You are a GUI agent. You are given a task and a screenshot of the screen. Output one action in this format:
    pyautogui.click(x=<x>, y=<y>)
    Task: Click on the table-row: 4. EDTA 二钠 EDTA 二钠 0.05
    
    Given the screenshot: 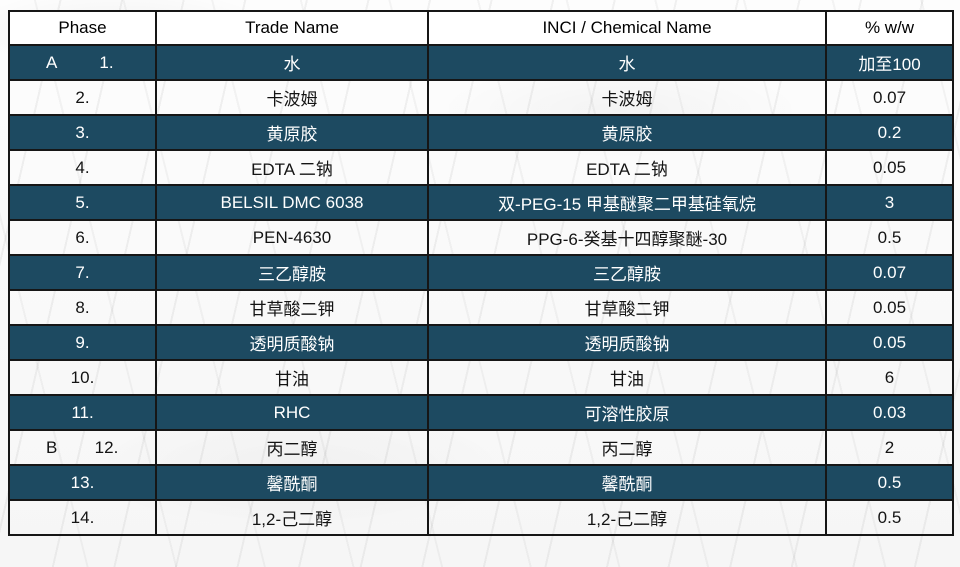 What is the action you would take?
    pyautogui.click(x=481, y=167)
    